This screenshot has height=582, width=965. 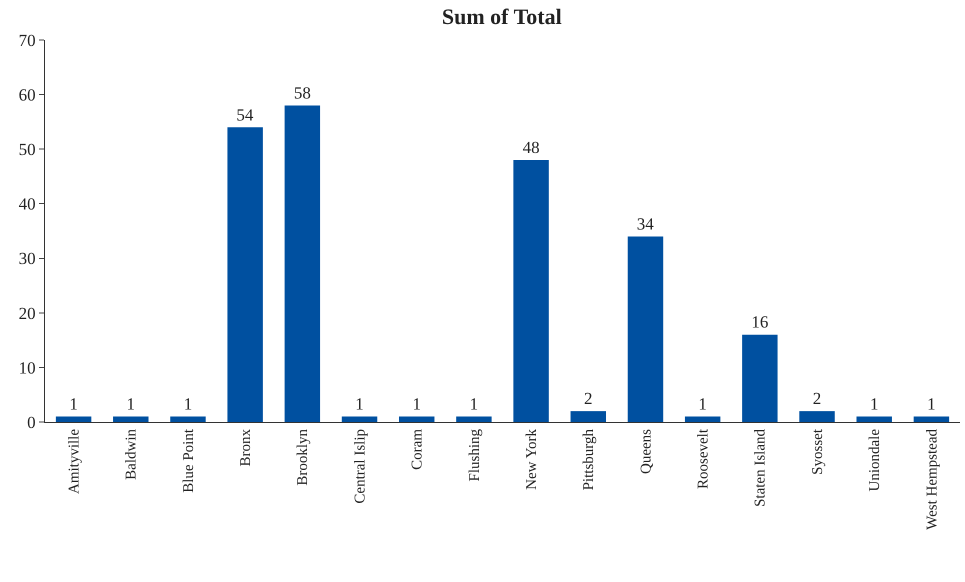 I want to click on x-tick-label: Central Islip, so click(x=360, y=466).